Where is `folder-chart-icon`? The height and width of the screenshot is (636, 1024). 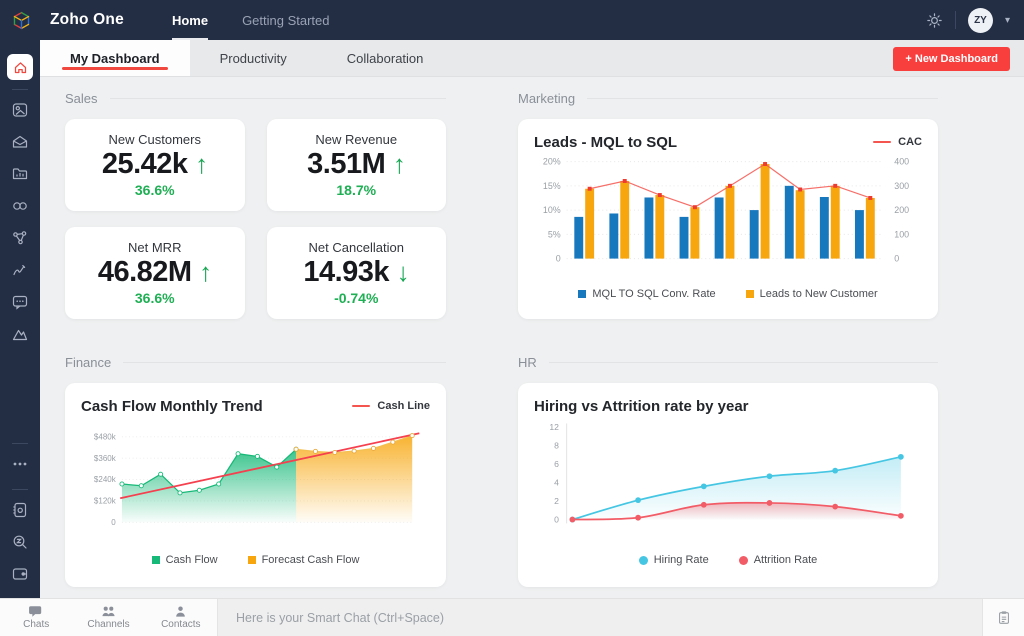 folder-chart-icon is located at coordinates (20, 174).